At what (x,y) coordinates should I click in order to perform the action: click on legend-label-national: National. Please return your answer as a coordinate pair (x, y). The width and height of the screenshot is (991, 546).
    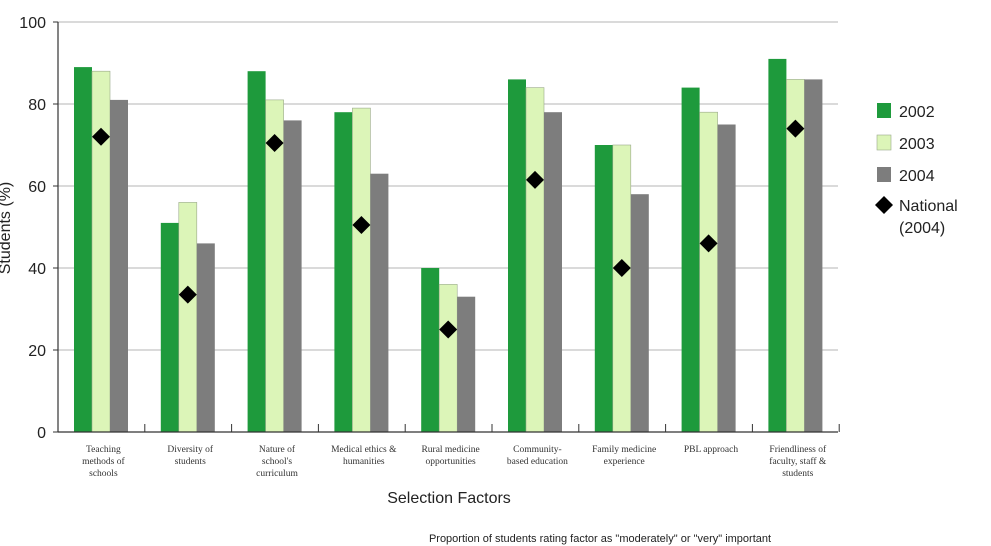
    Looking at the image, I should click on (928, 206).